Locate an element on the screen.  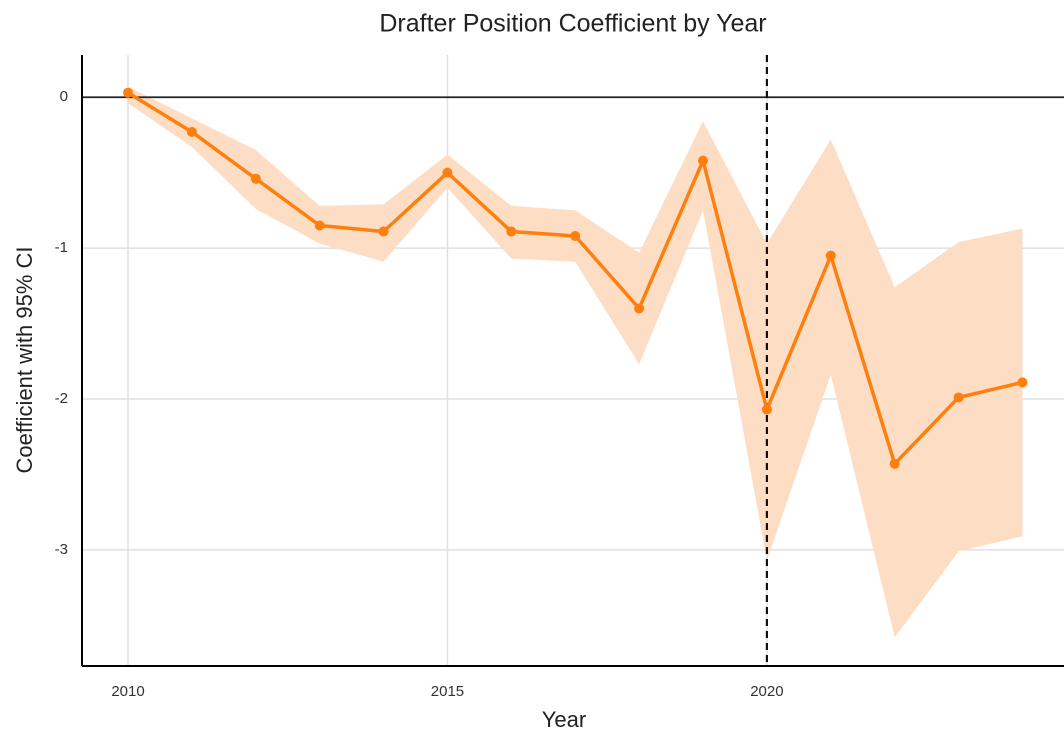
x-axis-label: Year is located at coordinates (564, 719).